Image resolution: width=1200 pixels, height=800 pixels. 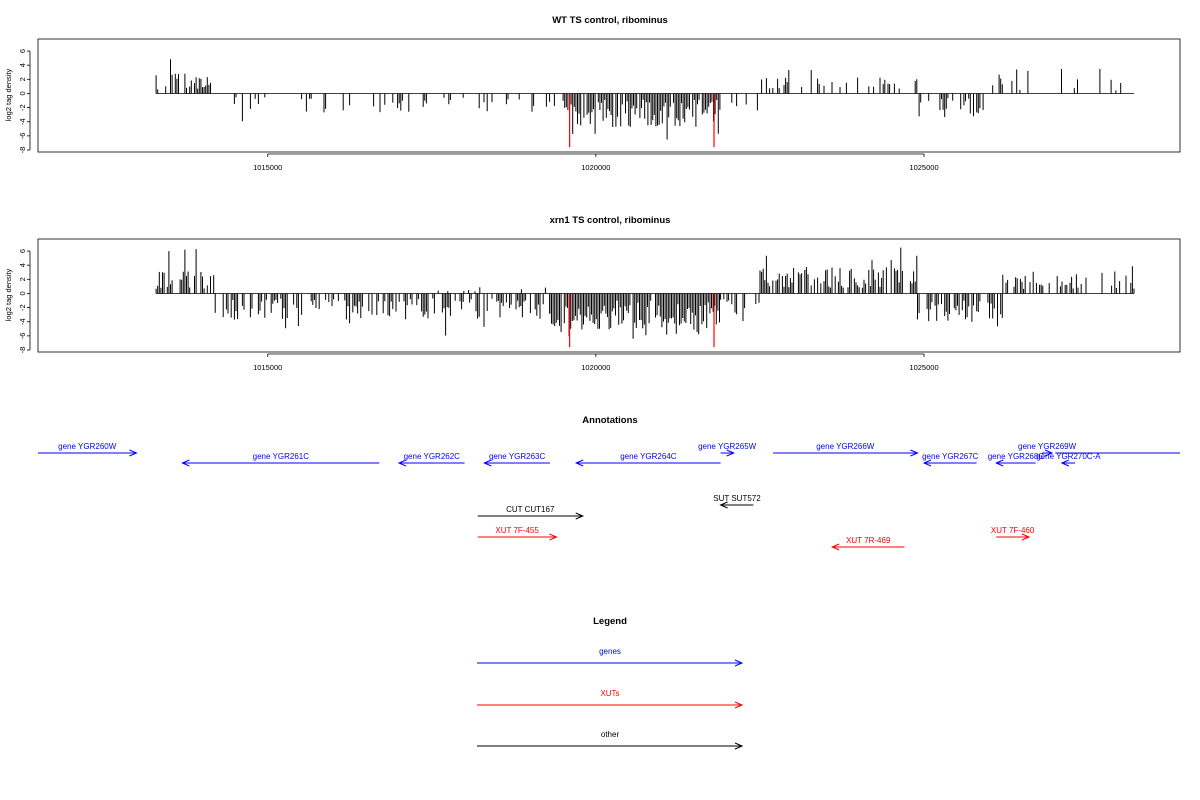 I want to click on xrn1-track-axes: -8 -6 -4 -2 0 2 4 6 1015000 1020000 1025000, so click(x=478, y=310).